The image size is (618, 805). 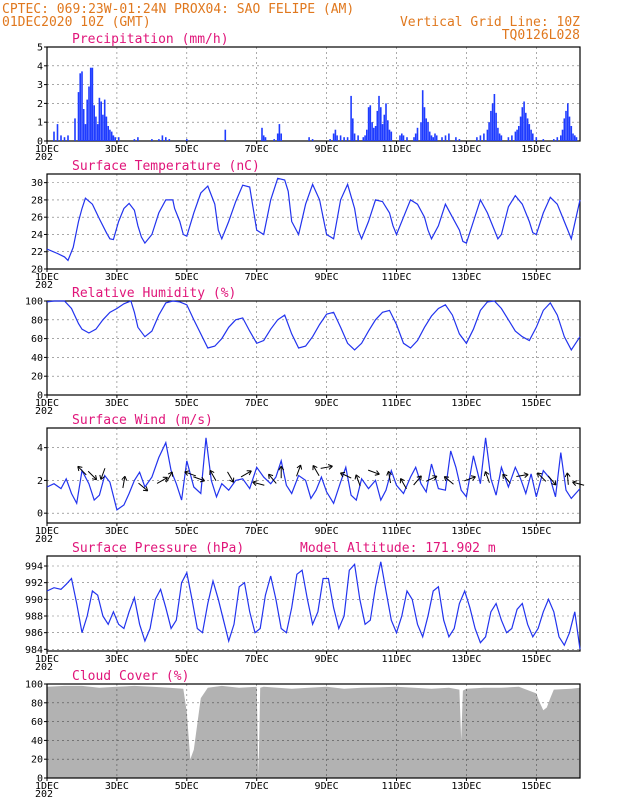 I want to click on rh-xtick-label: 3DEC, so click(x=117, y=403).